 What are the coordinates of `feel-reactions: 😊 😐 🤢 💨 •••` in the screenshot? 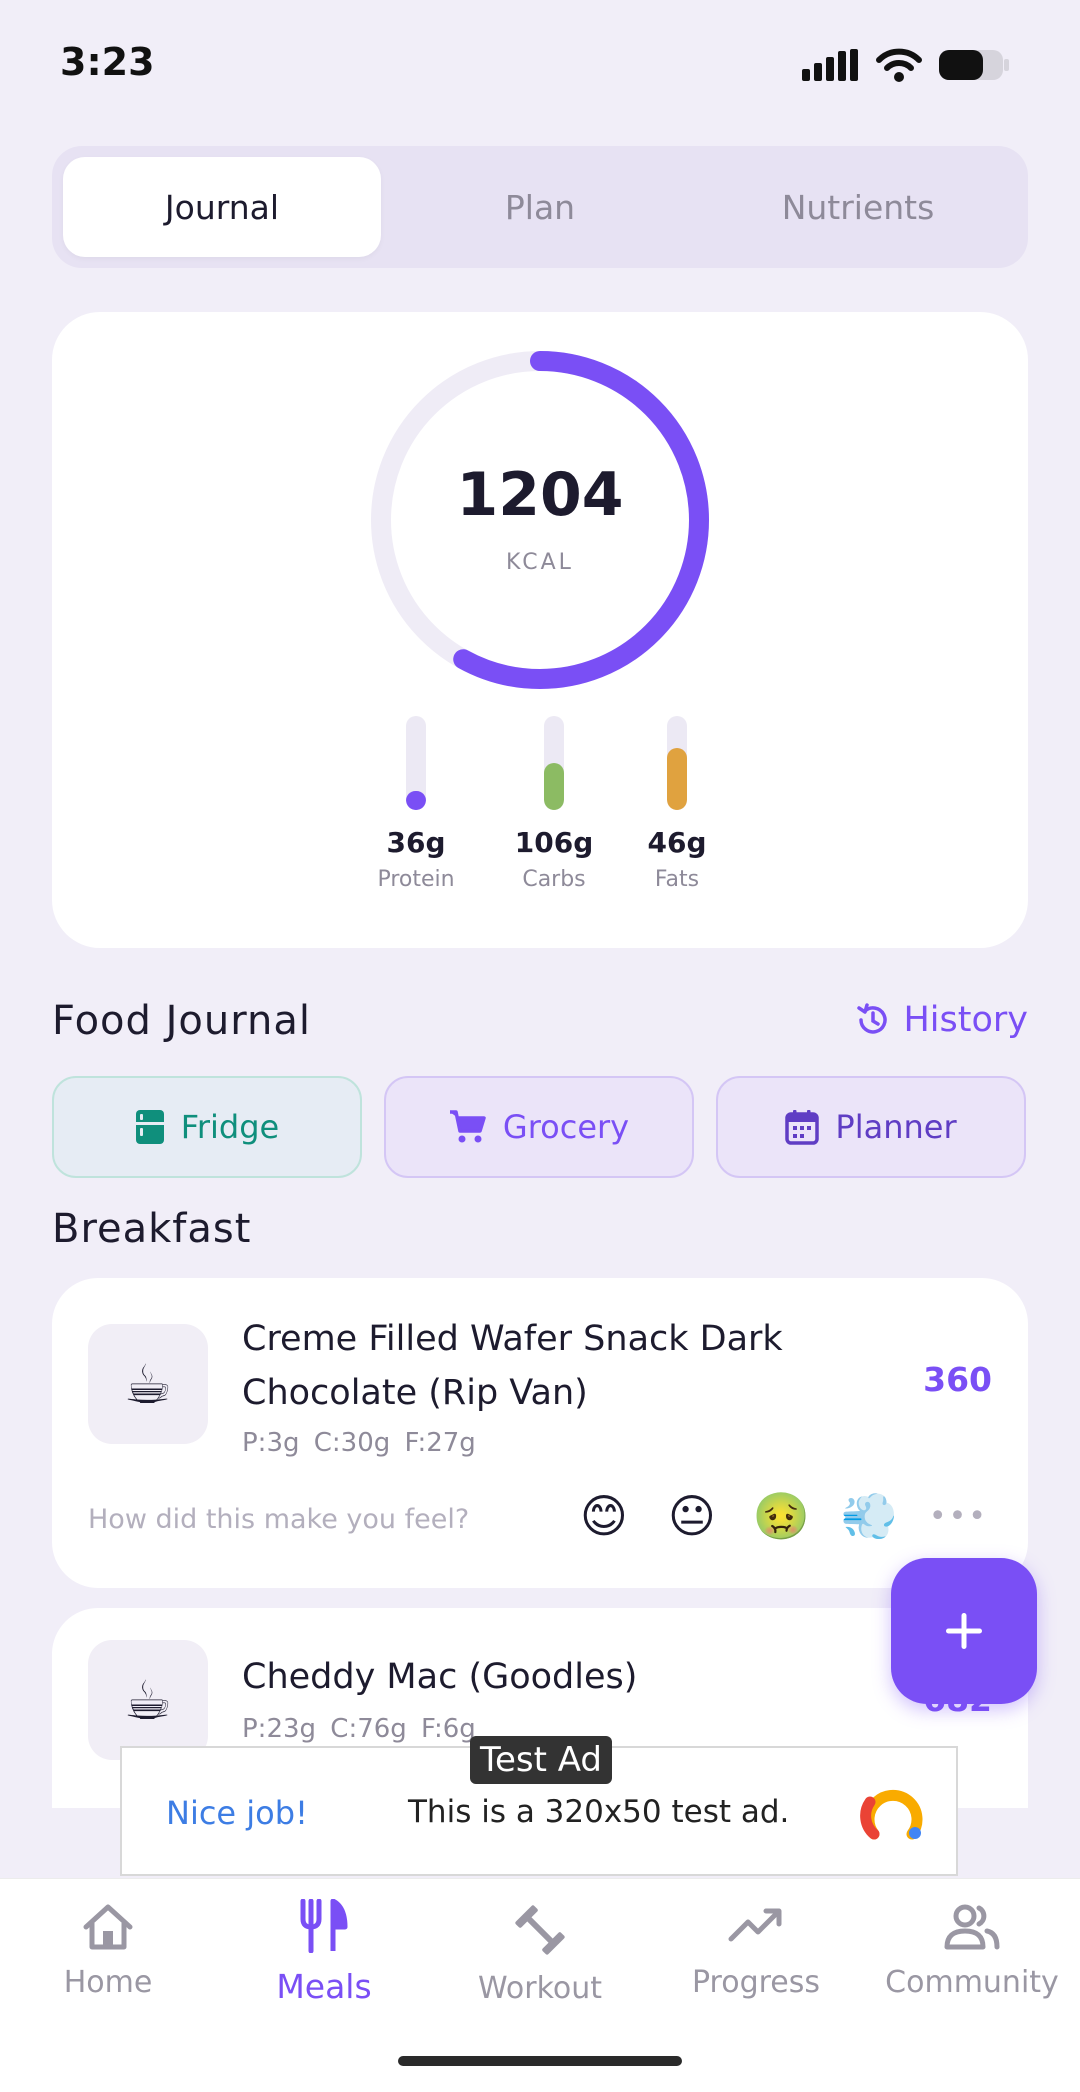 It's located at (782, 1516).